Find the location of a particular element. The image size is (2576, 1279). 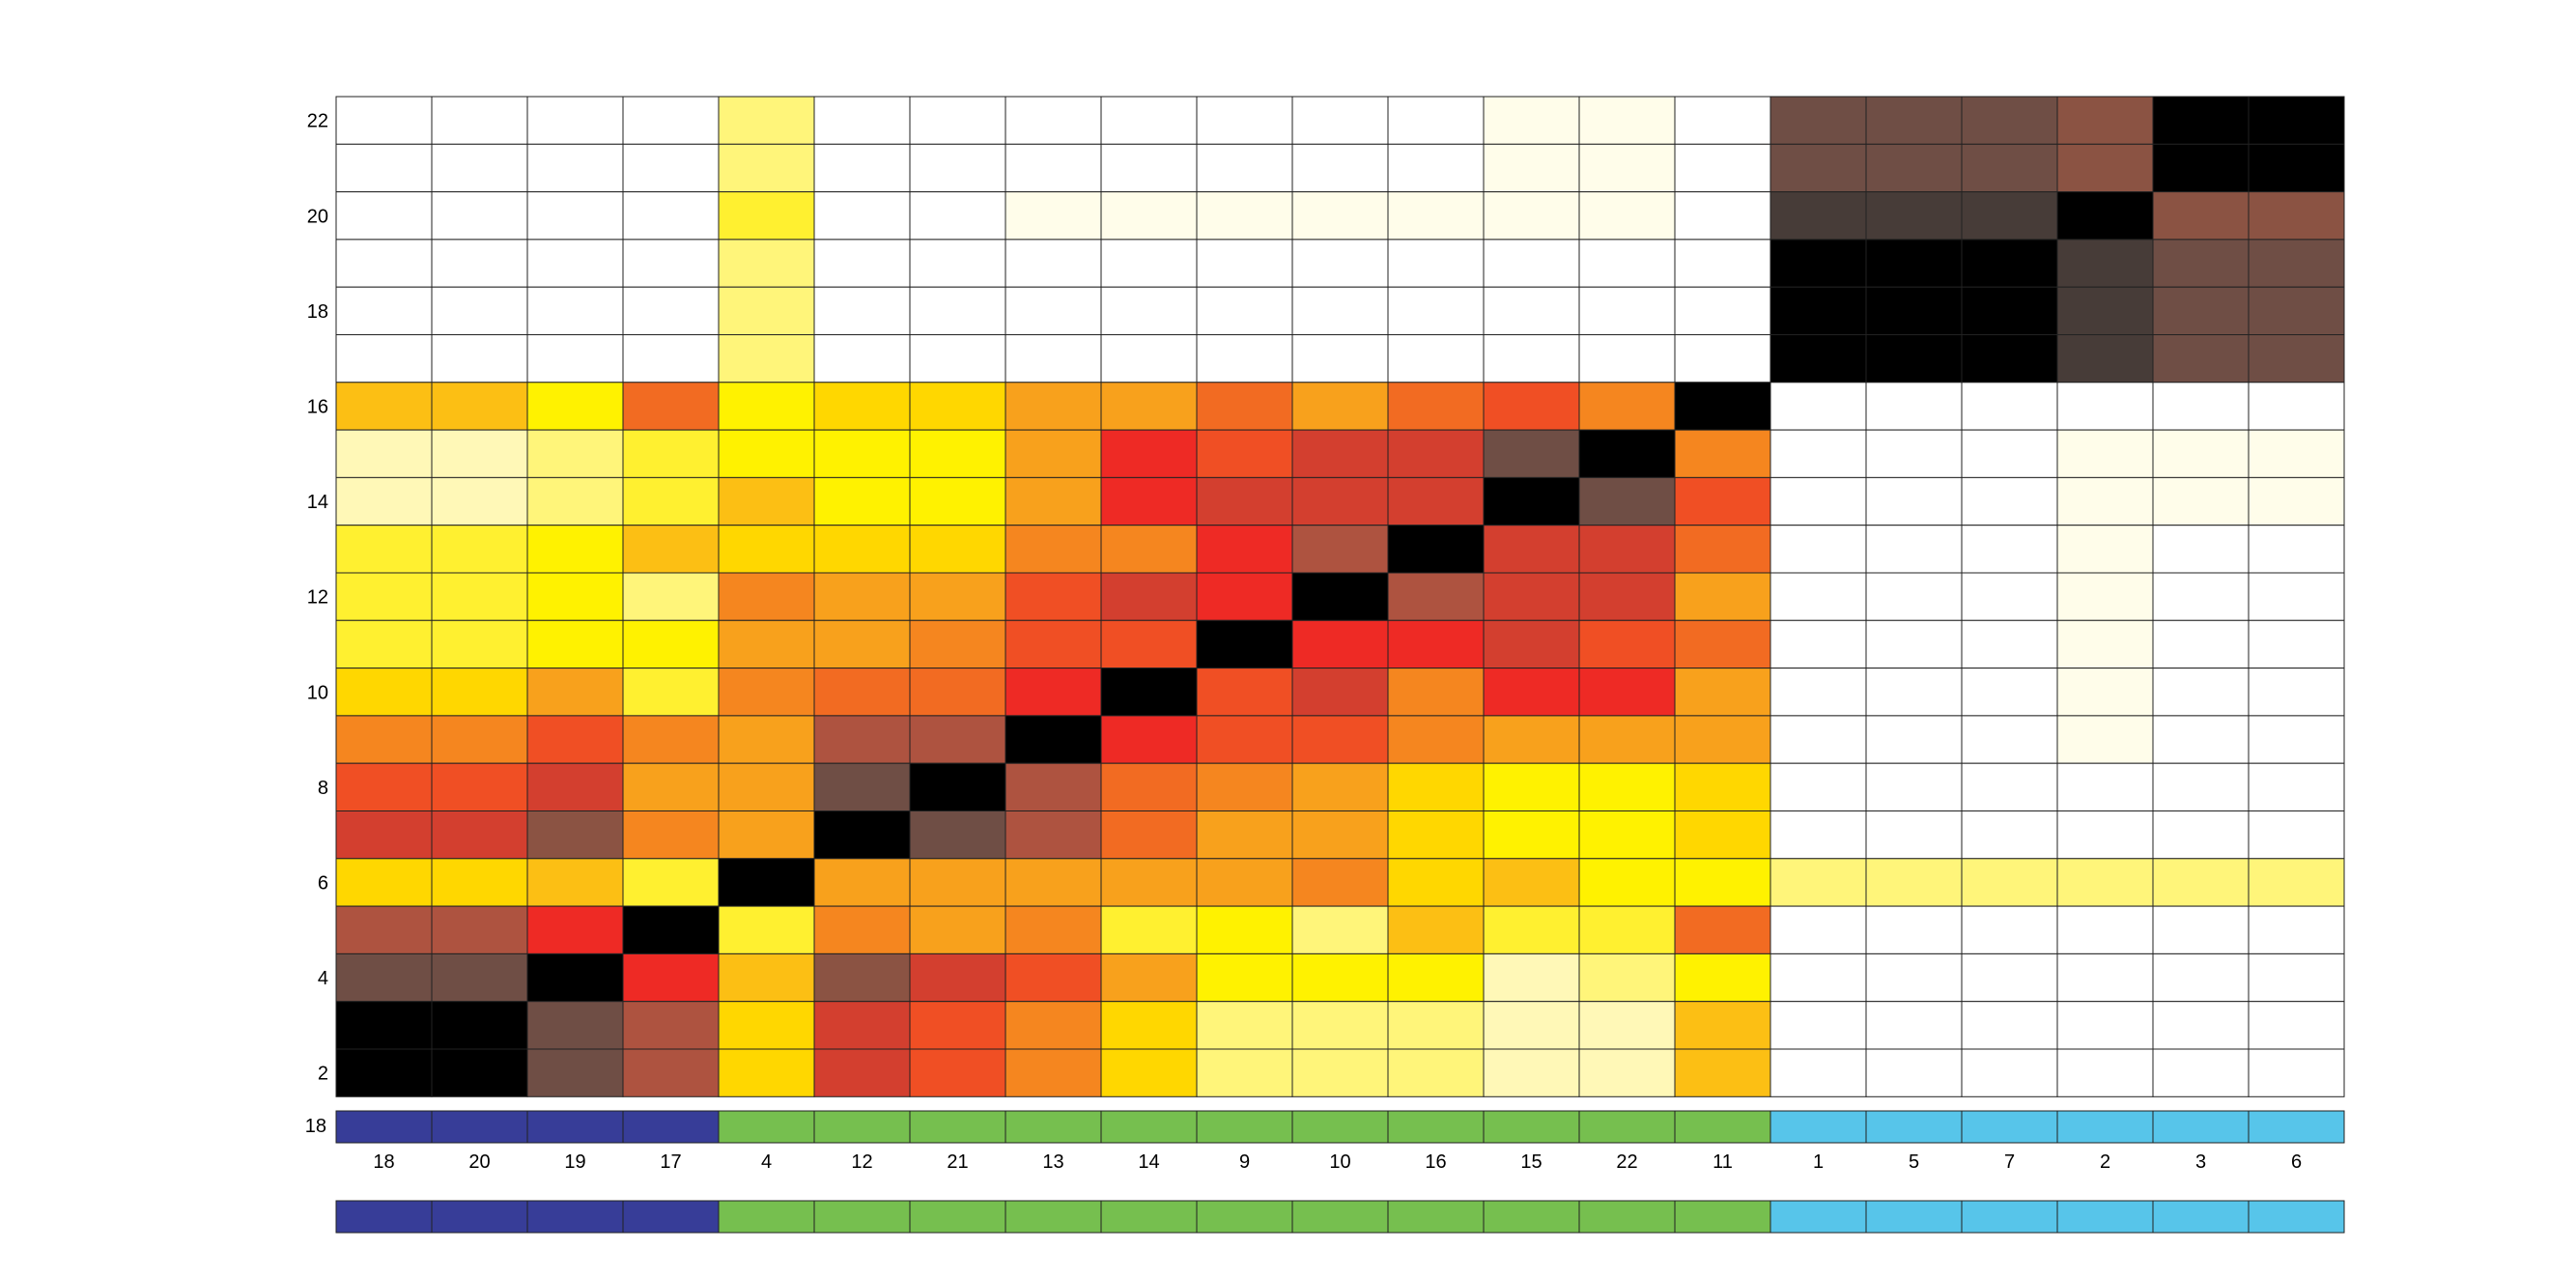

y-tick-label: 2 is located at coordinates (323, 1074).